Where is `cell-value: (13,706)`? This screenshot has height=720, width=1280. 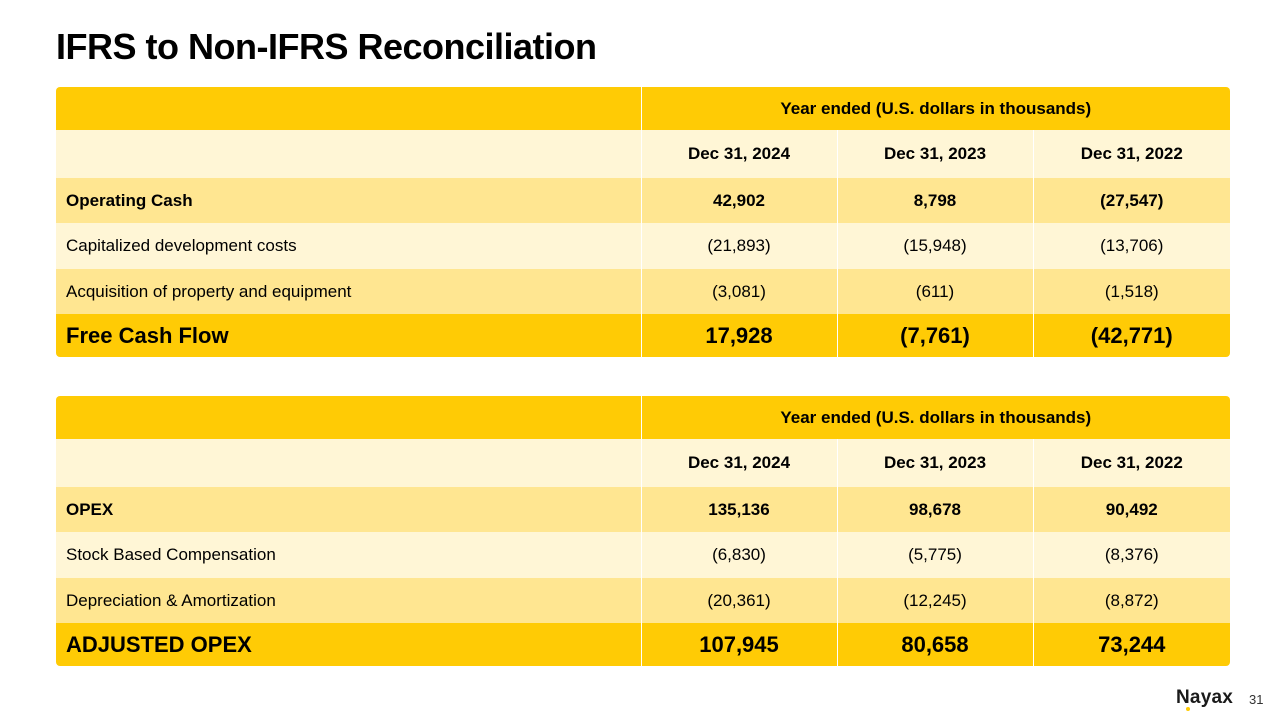 cell-value: (13,706) is located at coordinates (1131, 246).